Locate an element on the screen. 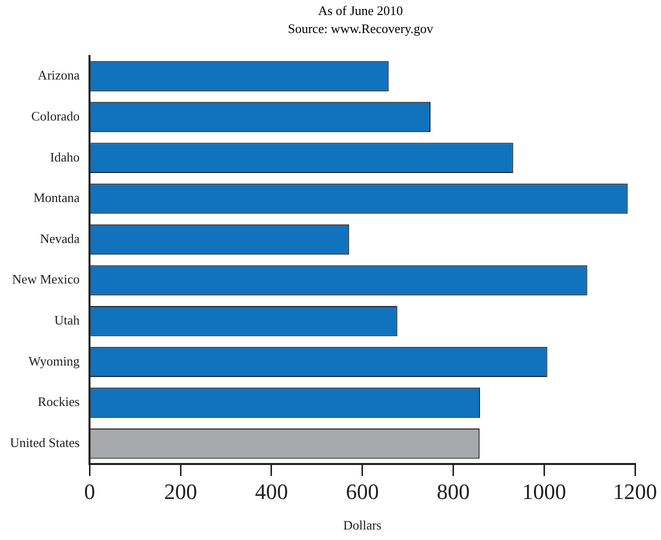 The width and height of the screenshot is (661, 540). x-tick-label: 400 is located at coordinates (271, 491).